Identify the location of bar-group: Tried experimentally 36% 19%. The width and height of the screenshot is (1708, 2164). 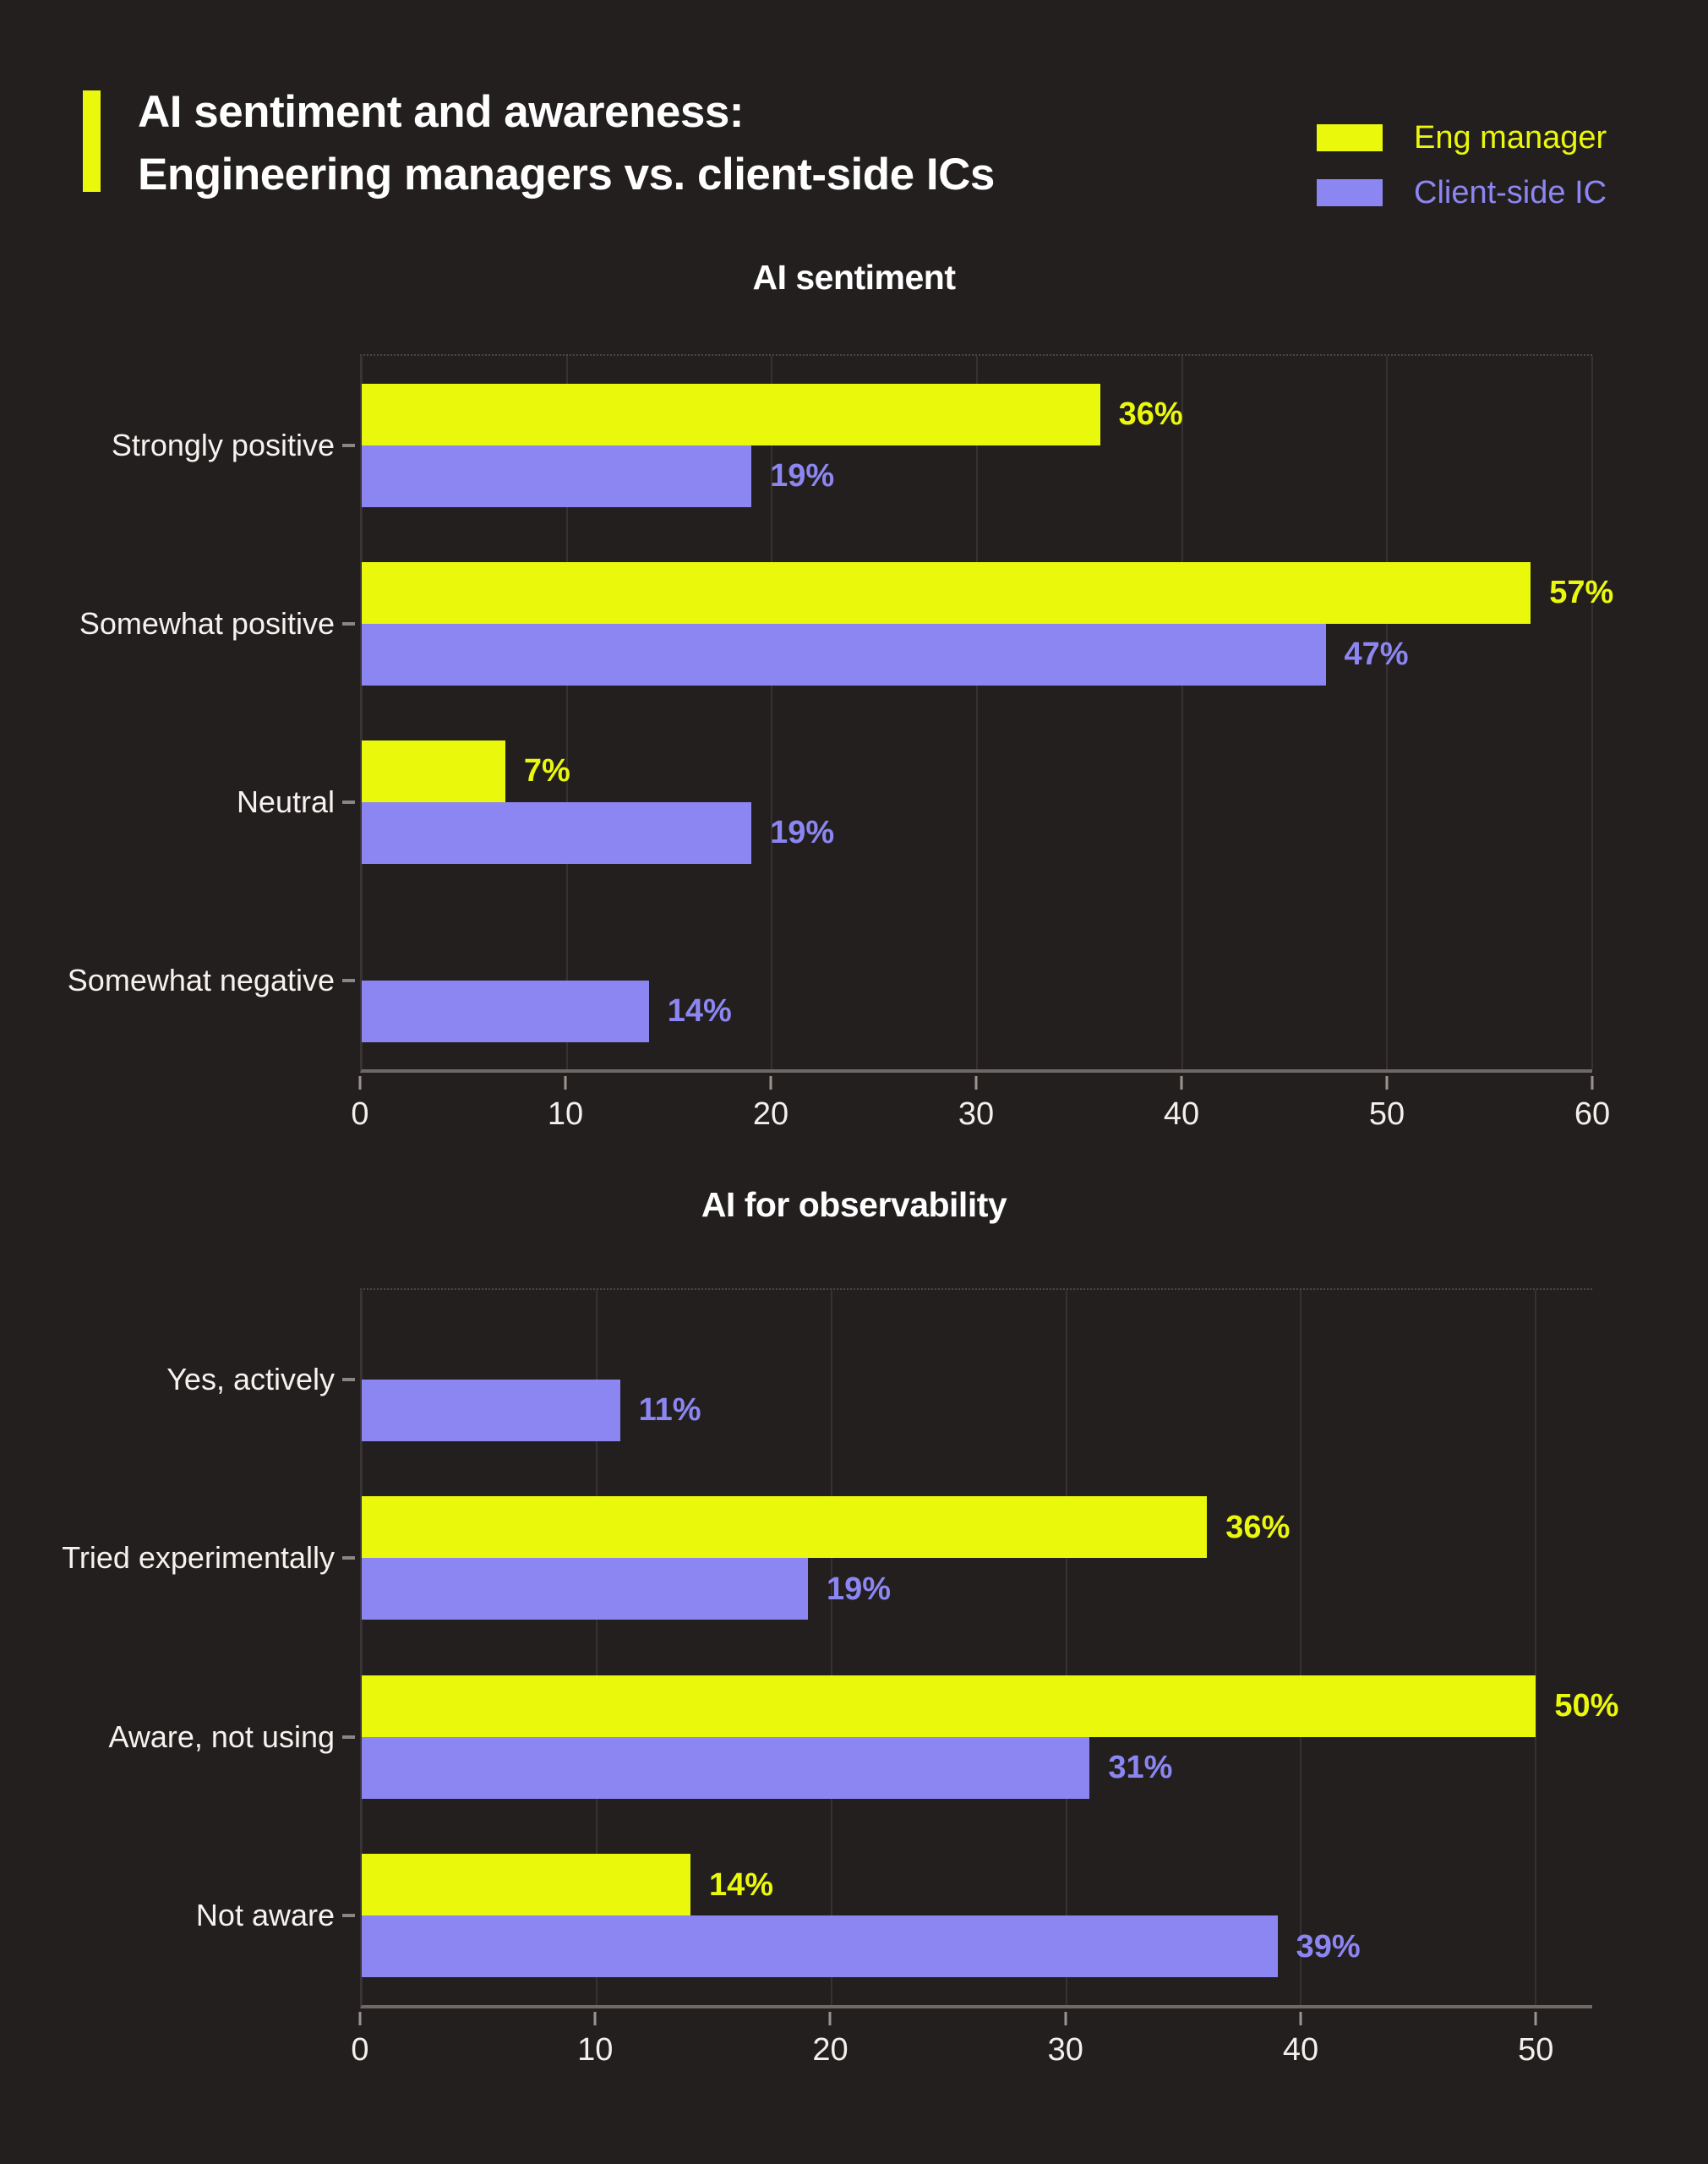
(827, 1559).